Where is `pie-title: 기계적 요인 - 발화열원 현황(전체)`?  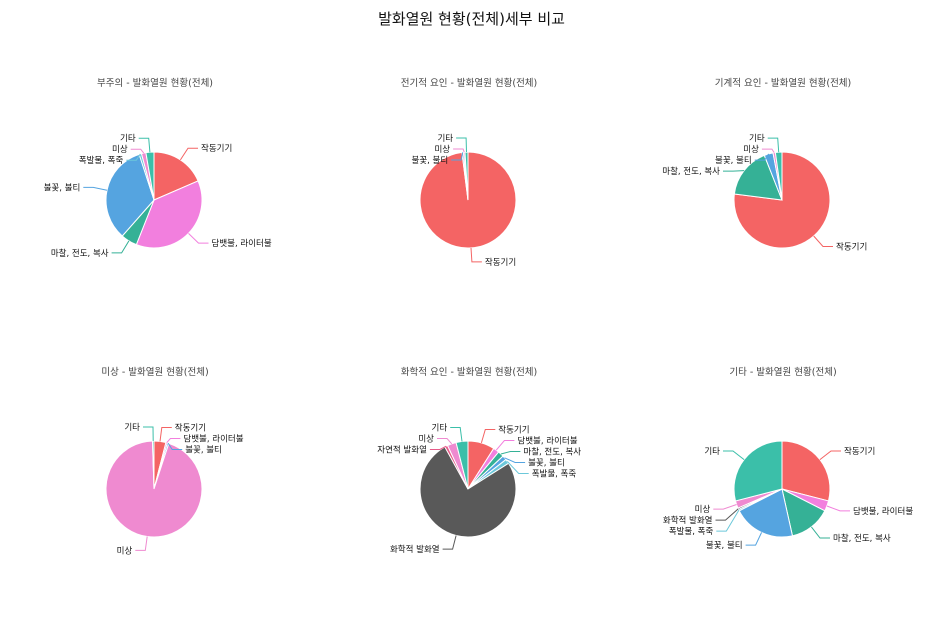 pie-title: 기계적 요인 - 발화열원 현황(전체) is located at coordinates (783, 83).